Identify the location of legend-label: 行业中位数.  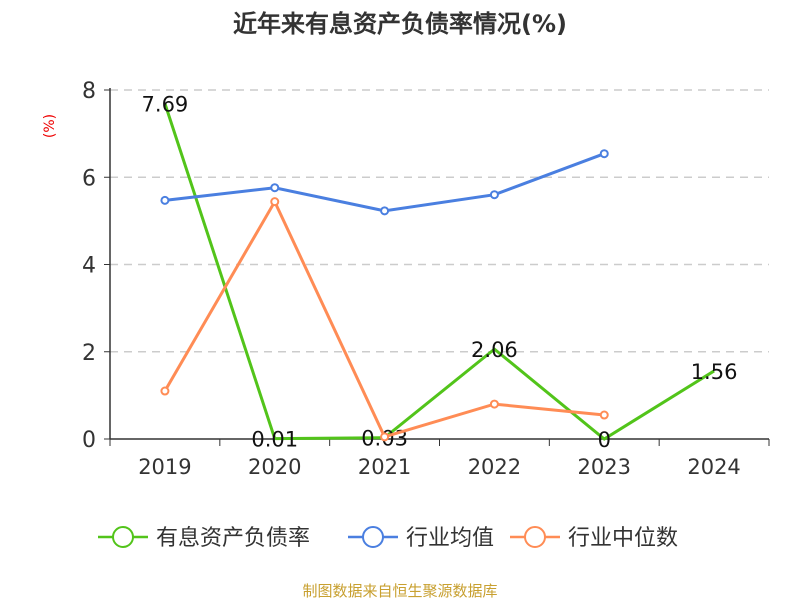
(623, 538).